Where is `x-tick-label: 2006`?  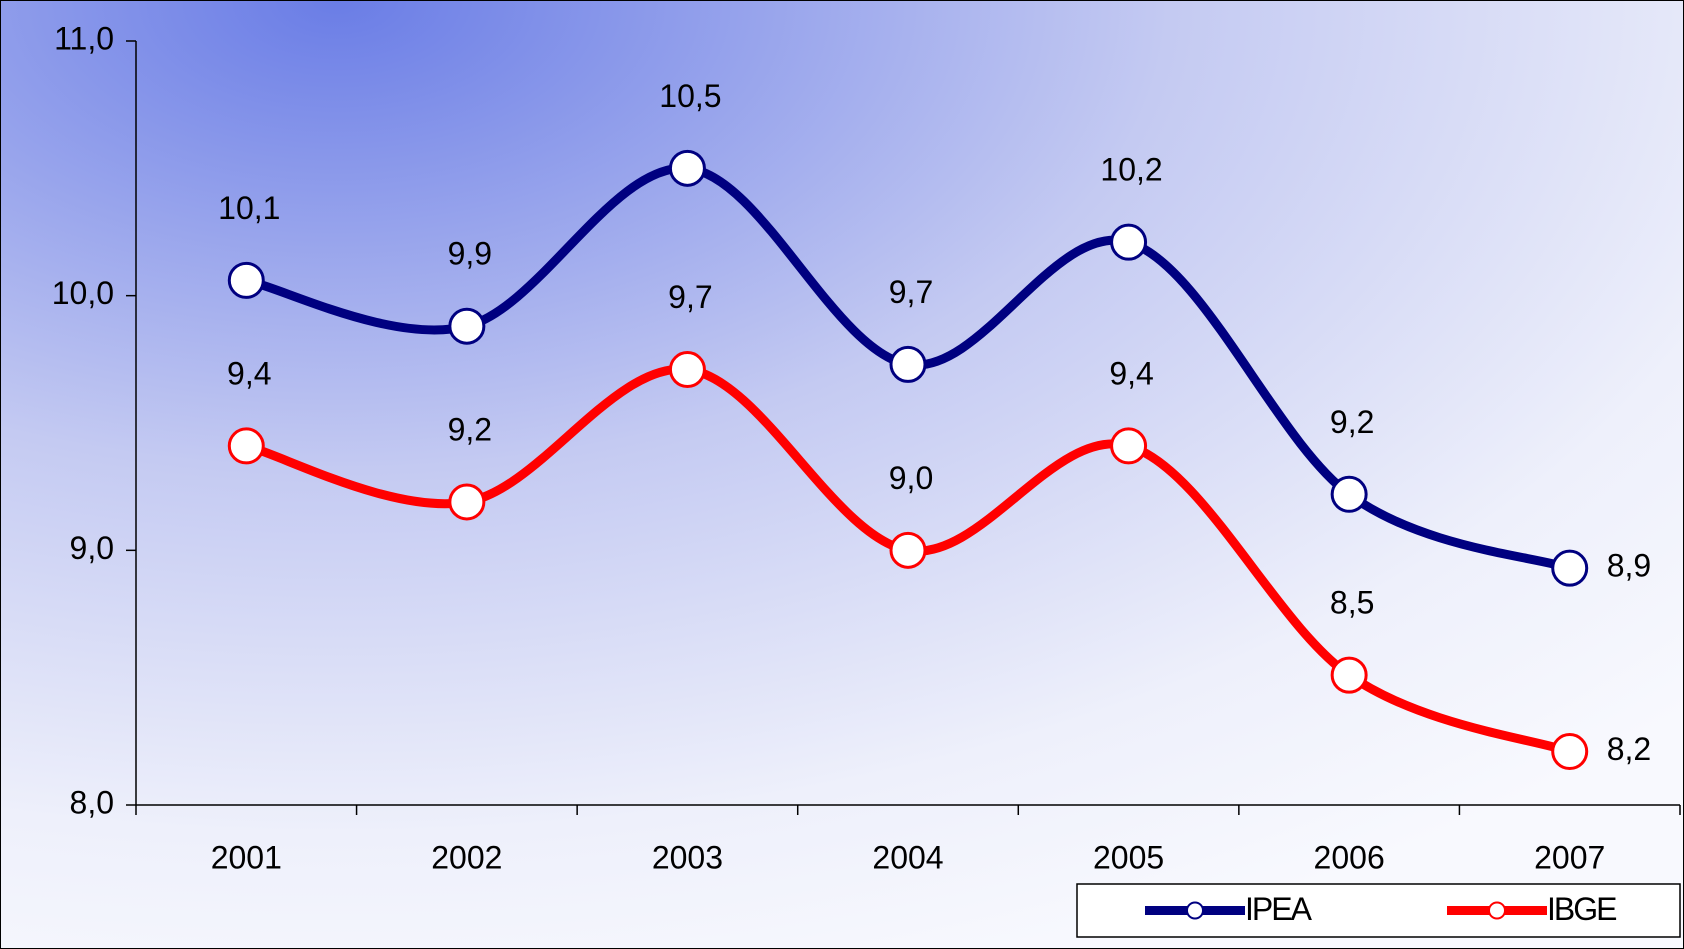 x-tick-label: 2006 is located at coordinates (1349, 857).